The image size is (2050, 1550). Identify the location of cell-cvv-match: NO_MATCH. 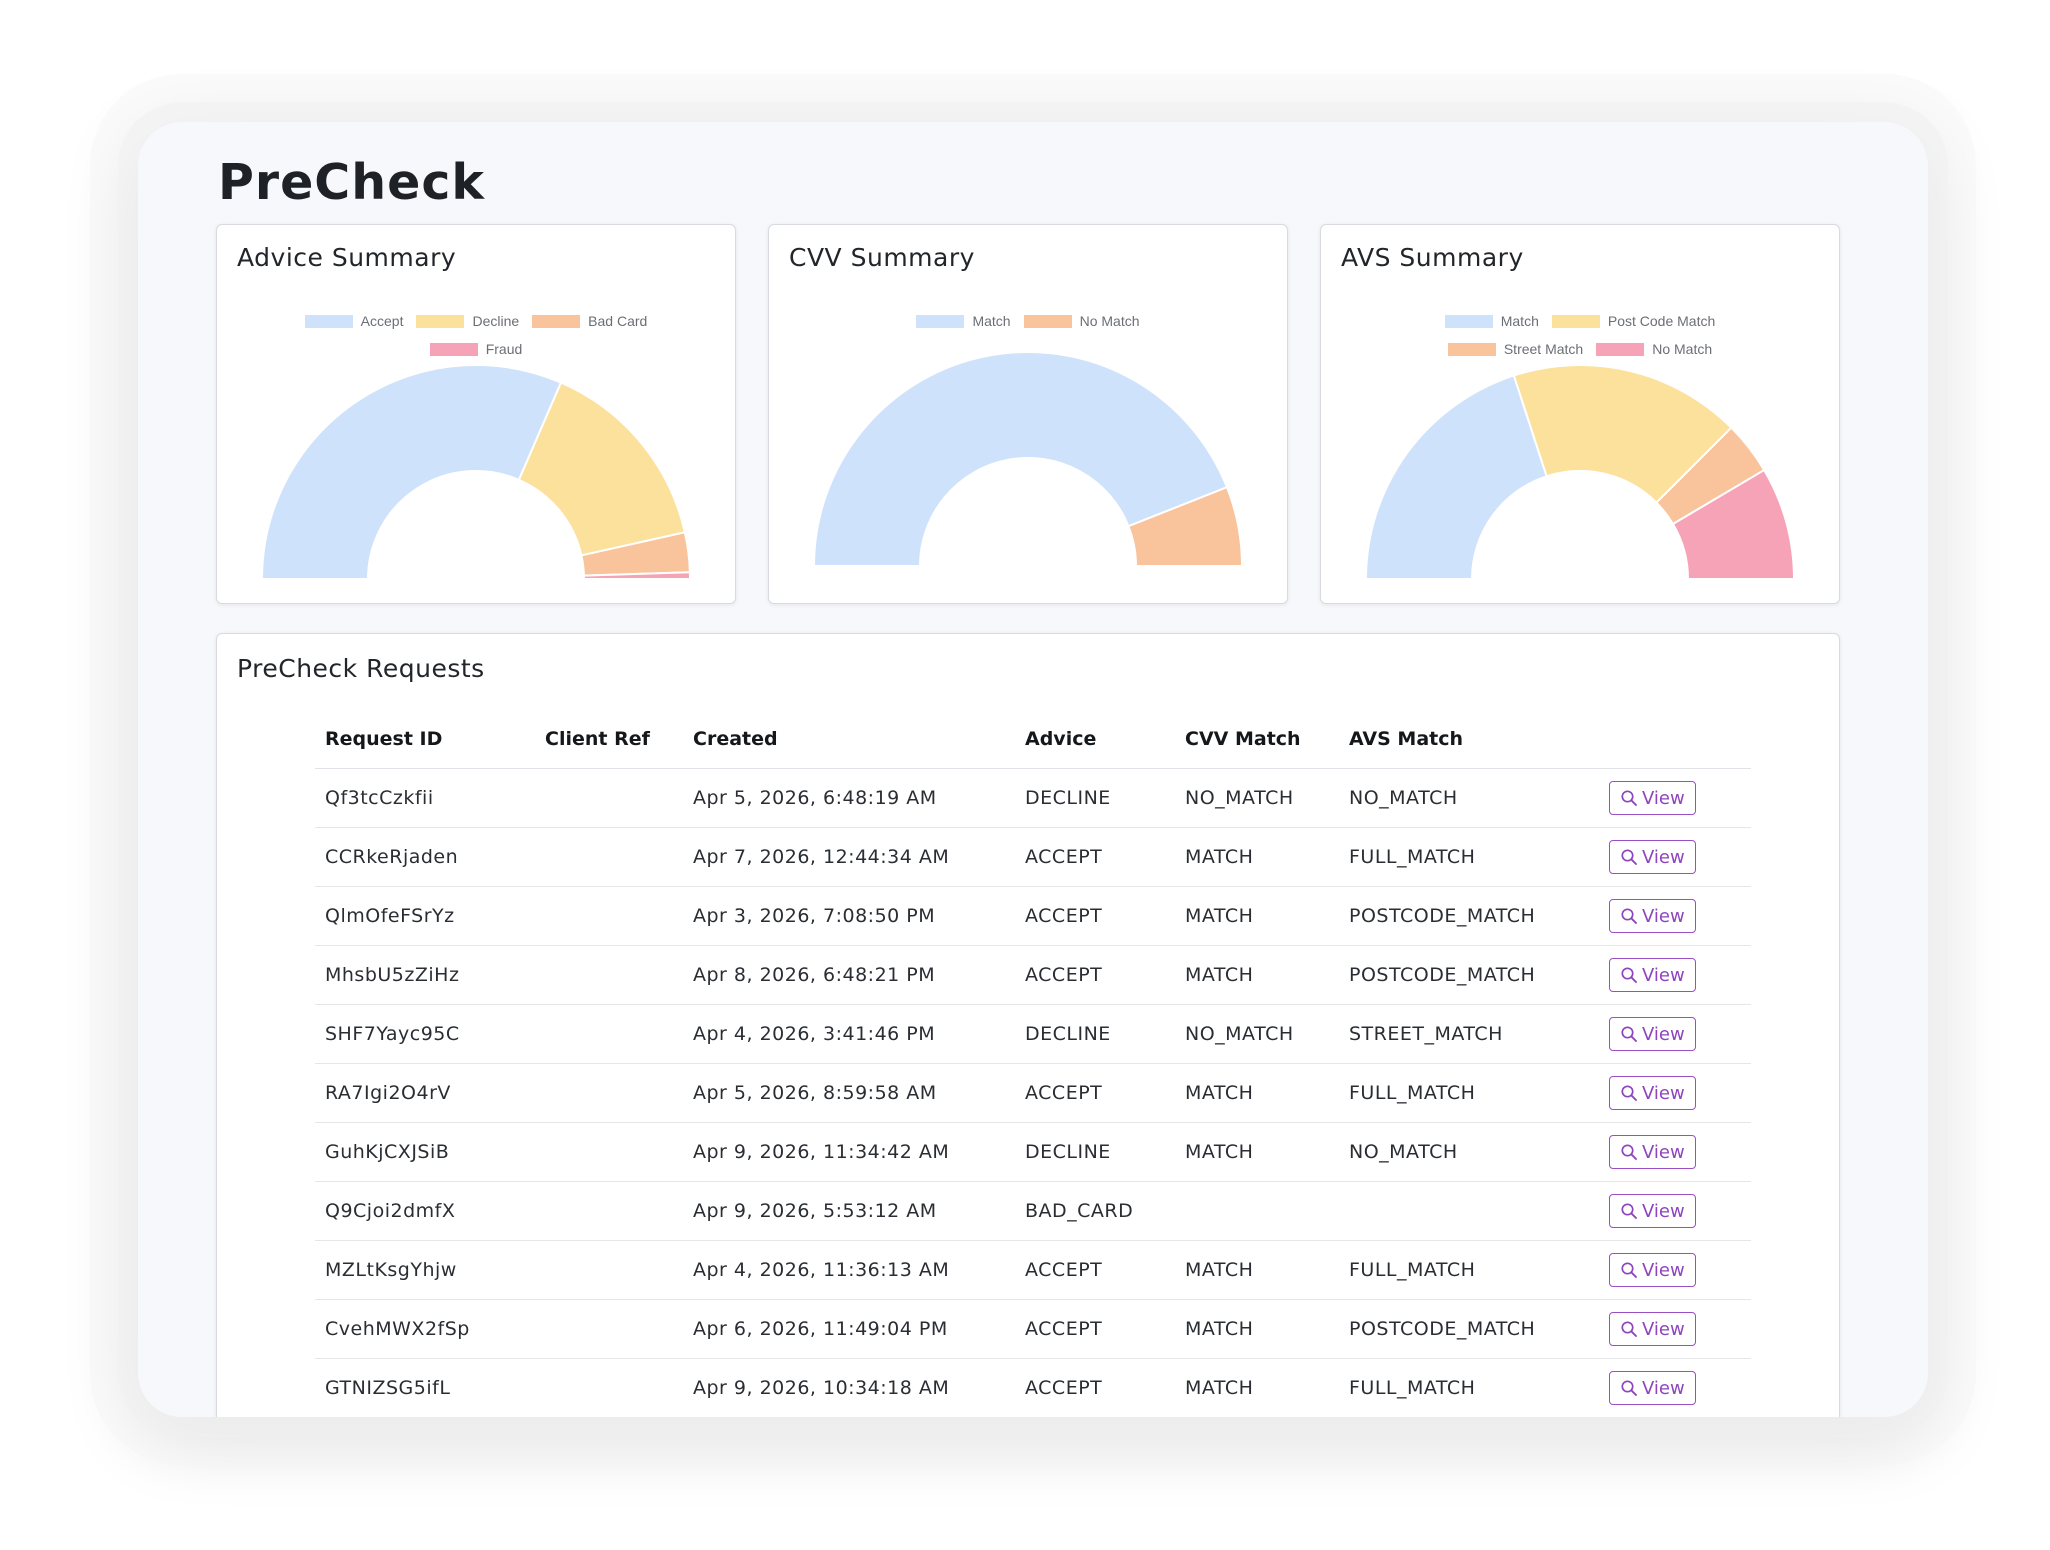
(1257, 798).